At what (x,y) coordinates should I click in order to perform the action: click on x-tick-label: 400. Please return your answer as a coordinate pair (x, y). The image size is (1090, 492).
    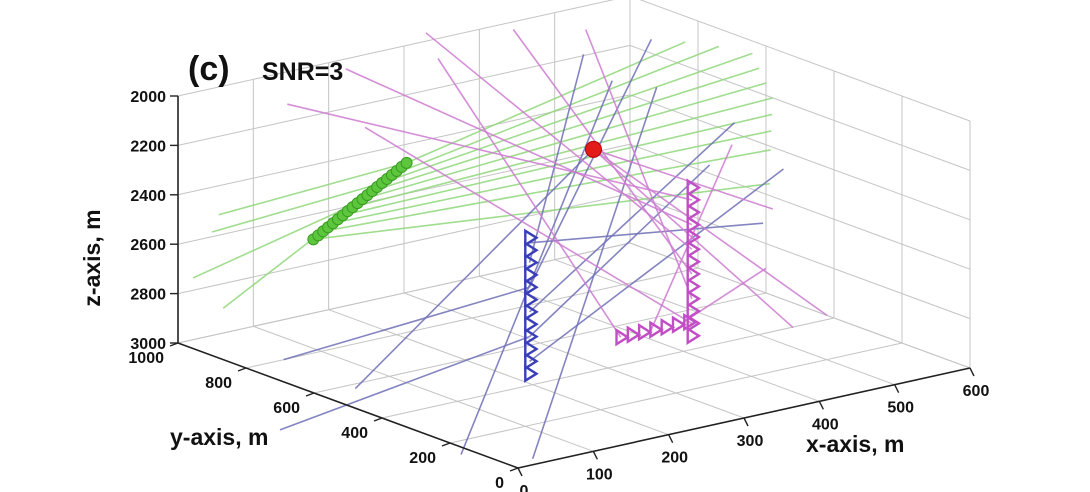
    Looking at the image, I should click on (825, 424).